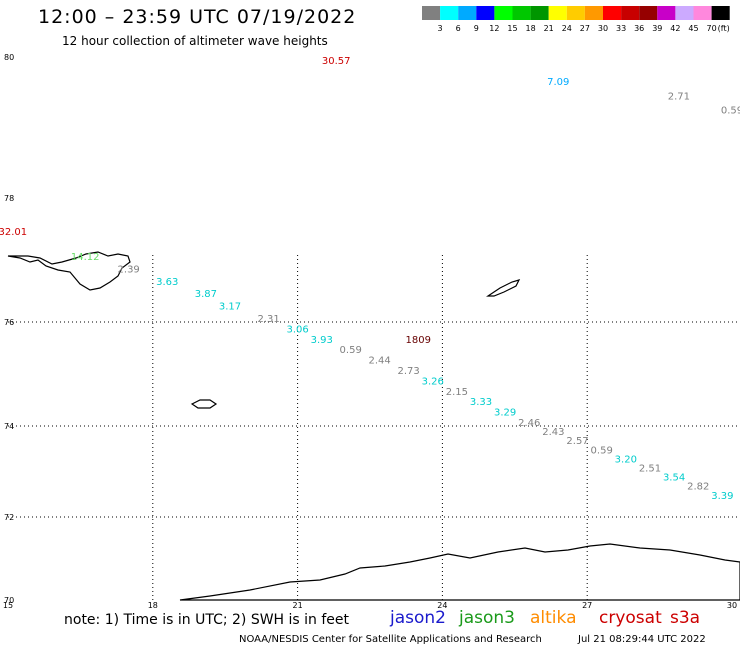  What do you see at coordinates (621, 28) in the screenshot?
I see `legend-label: 33` at bounding box center [621, 28].